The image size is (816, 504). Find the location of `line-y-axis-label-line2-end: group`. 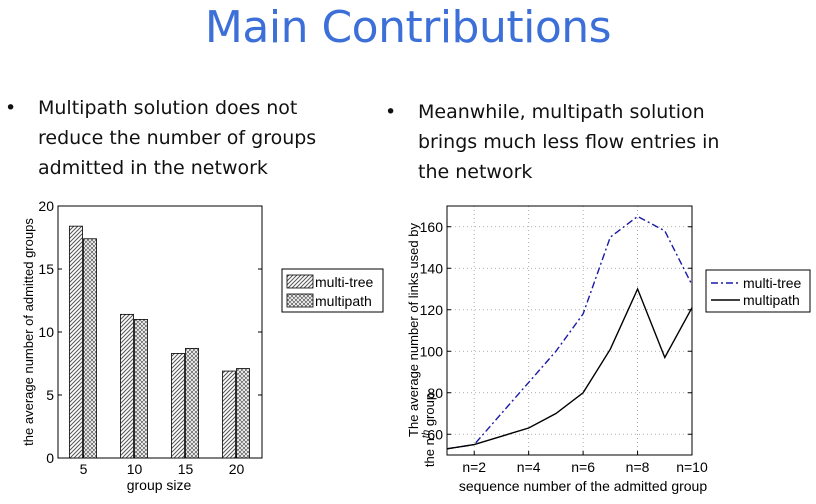

line-y-axis-label-line2-end: group is located at coordinates (429, 411).